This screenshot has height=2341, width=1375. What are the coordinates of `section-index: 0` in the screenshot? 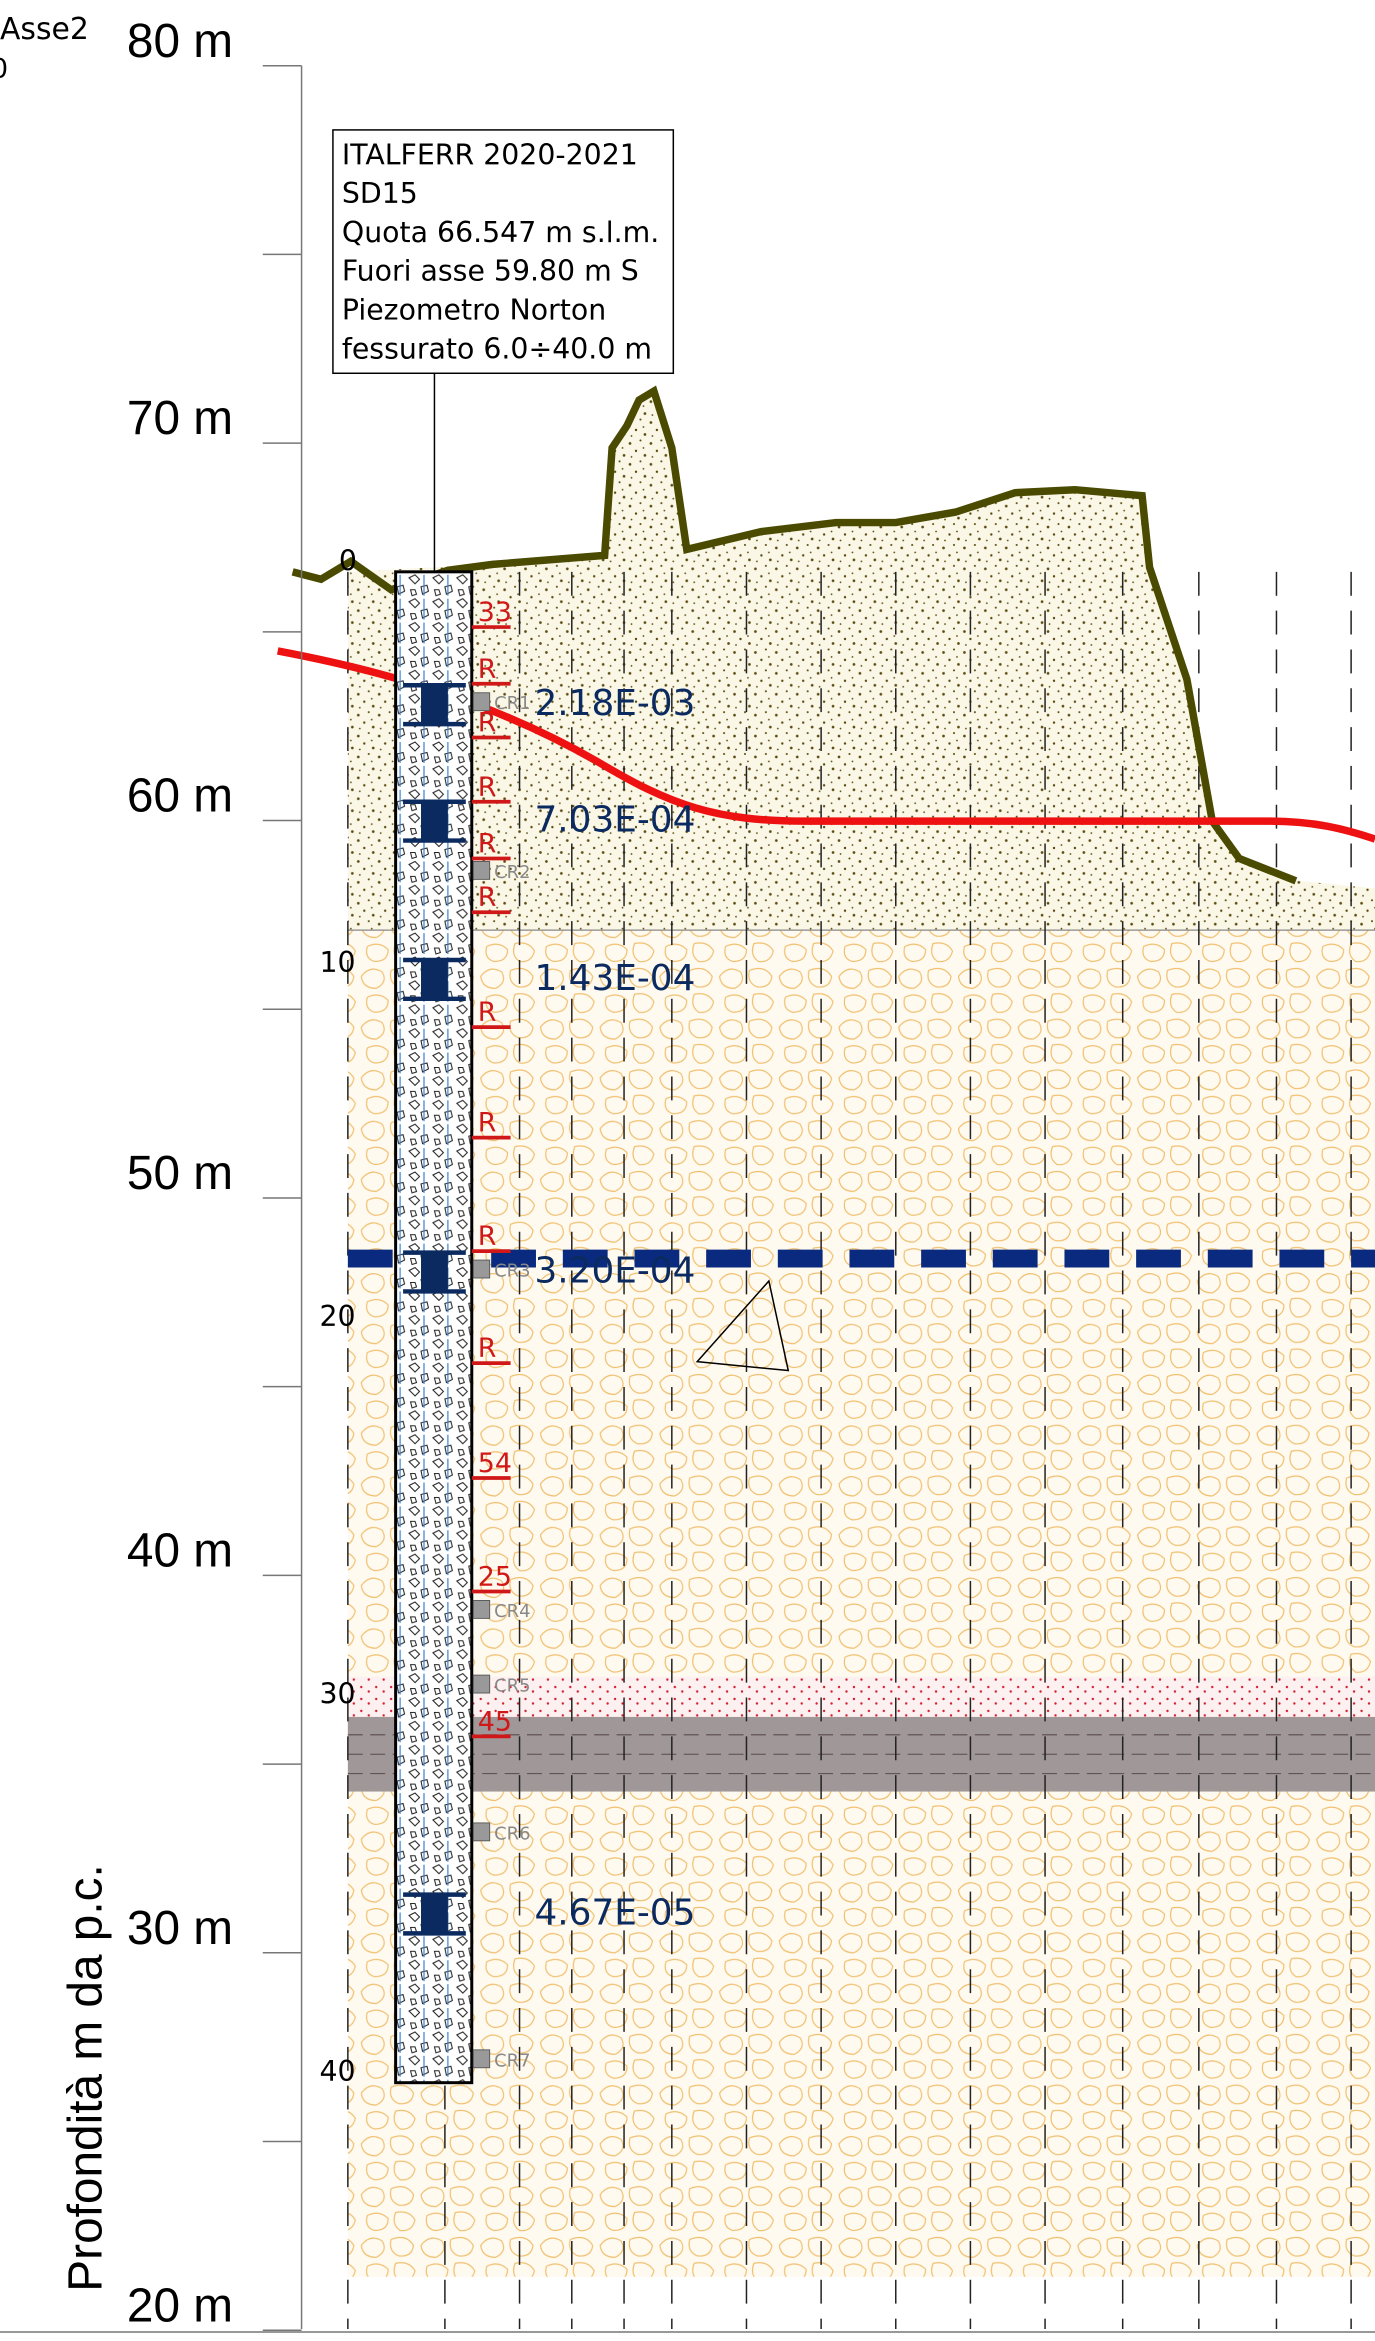 It's located at (4, 69).